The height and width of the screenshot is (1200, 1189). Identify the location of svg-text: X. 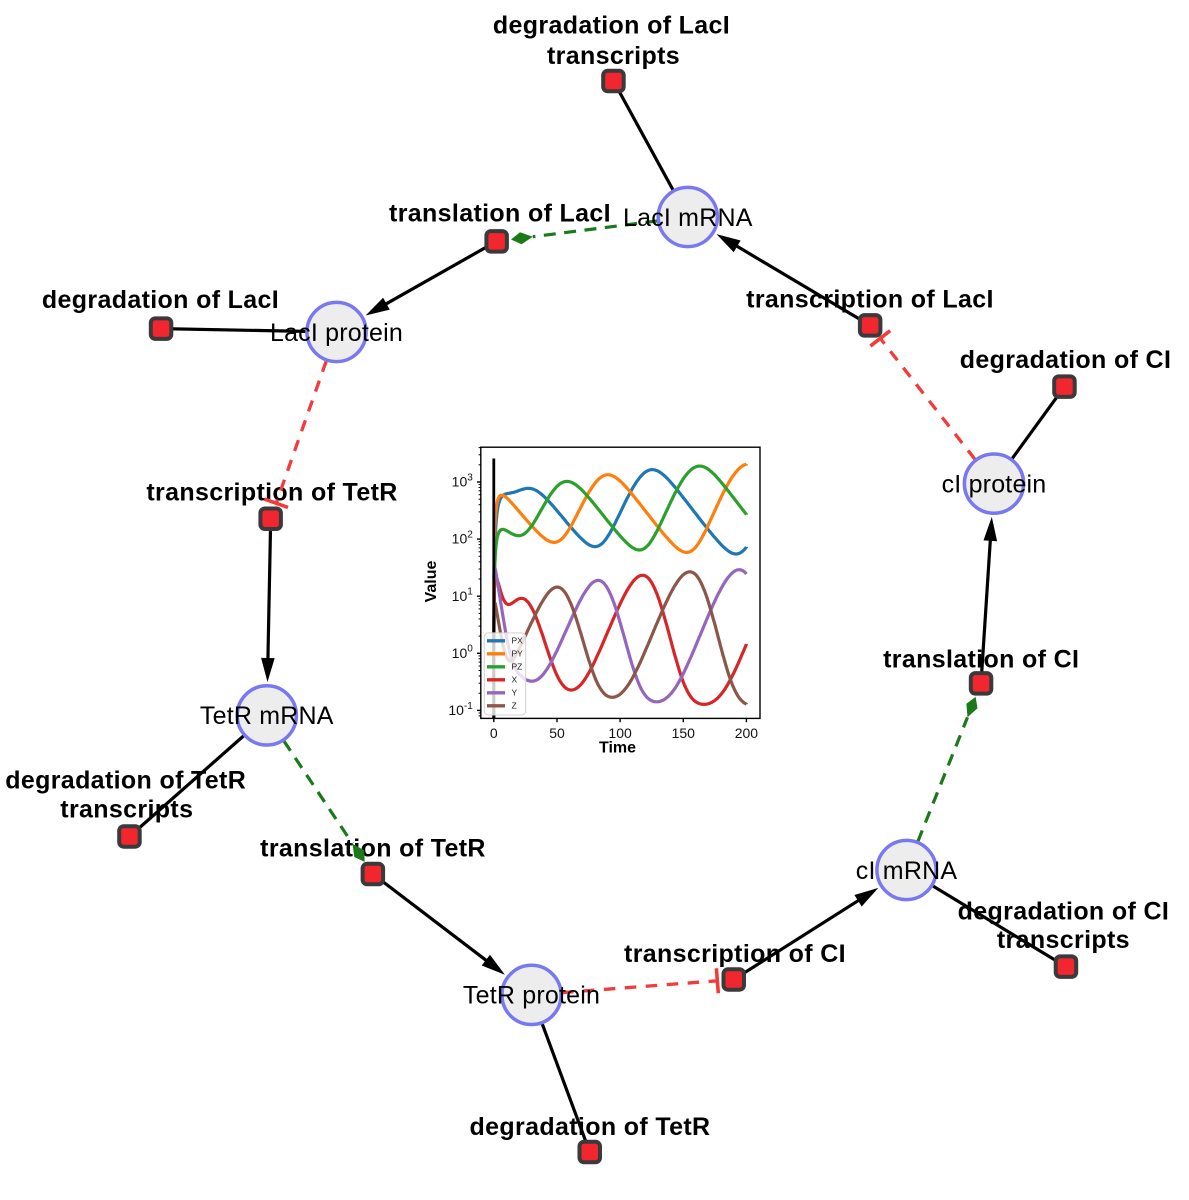
(515, 680).